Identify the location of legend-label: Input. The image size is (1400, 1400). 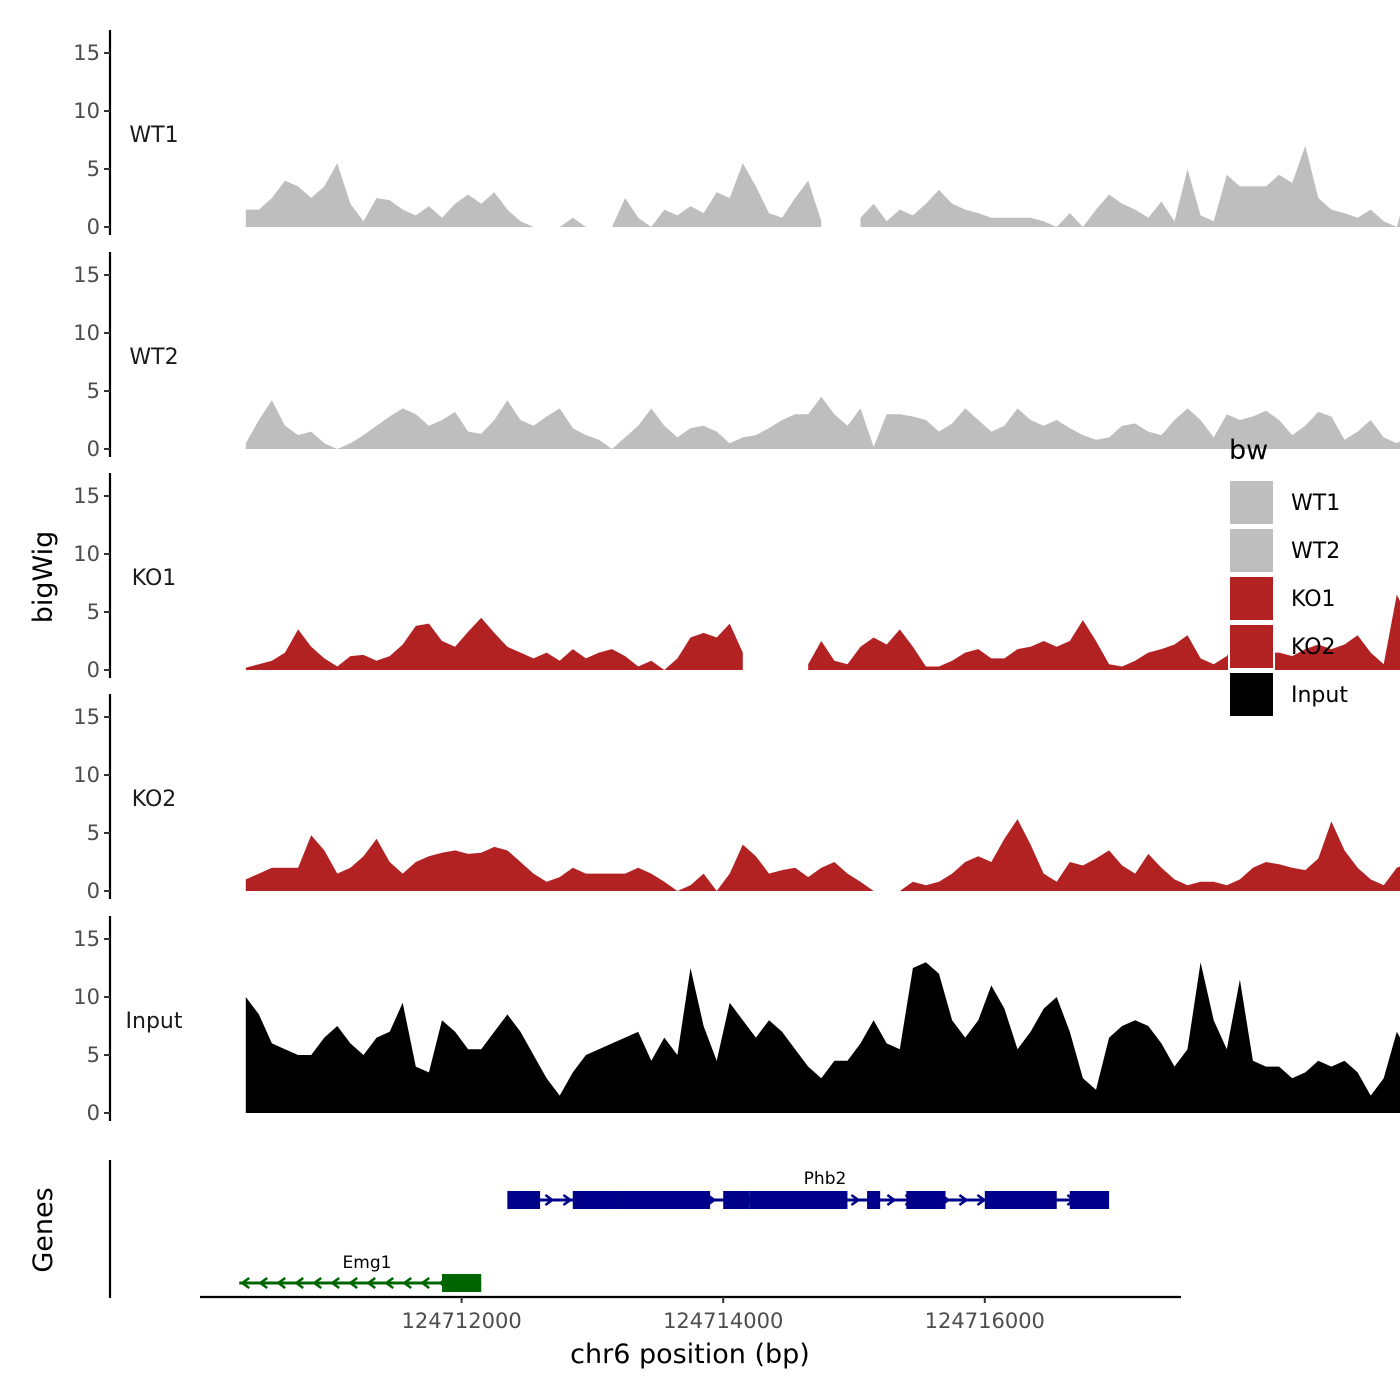
(1319, 695).